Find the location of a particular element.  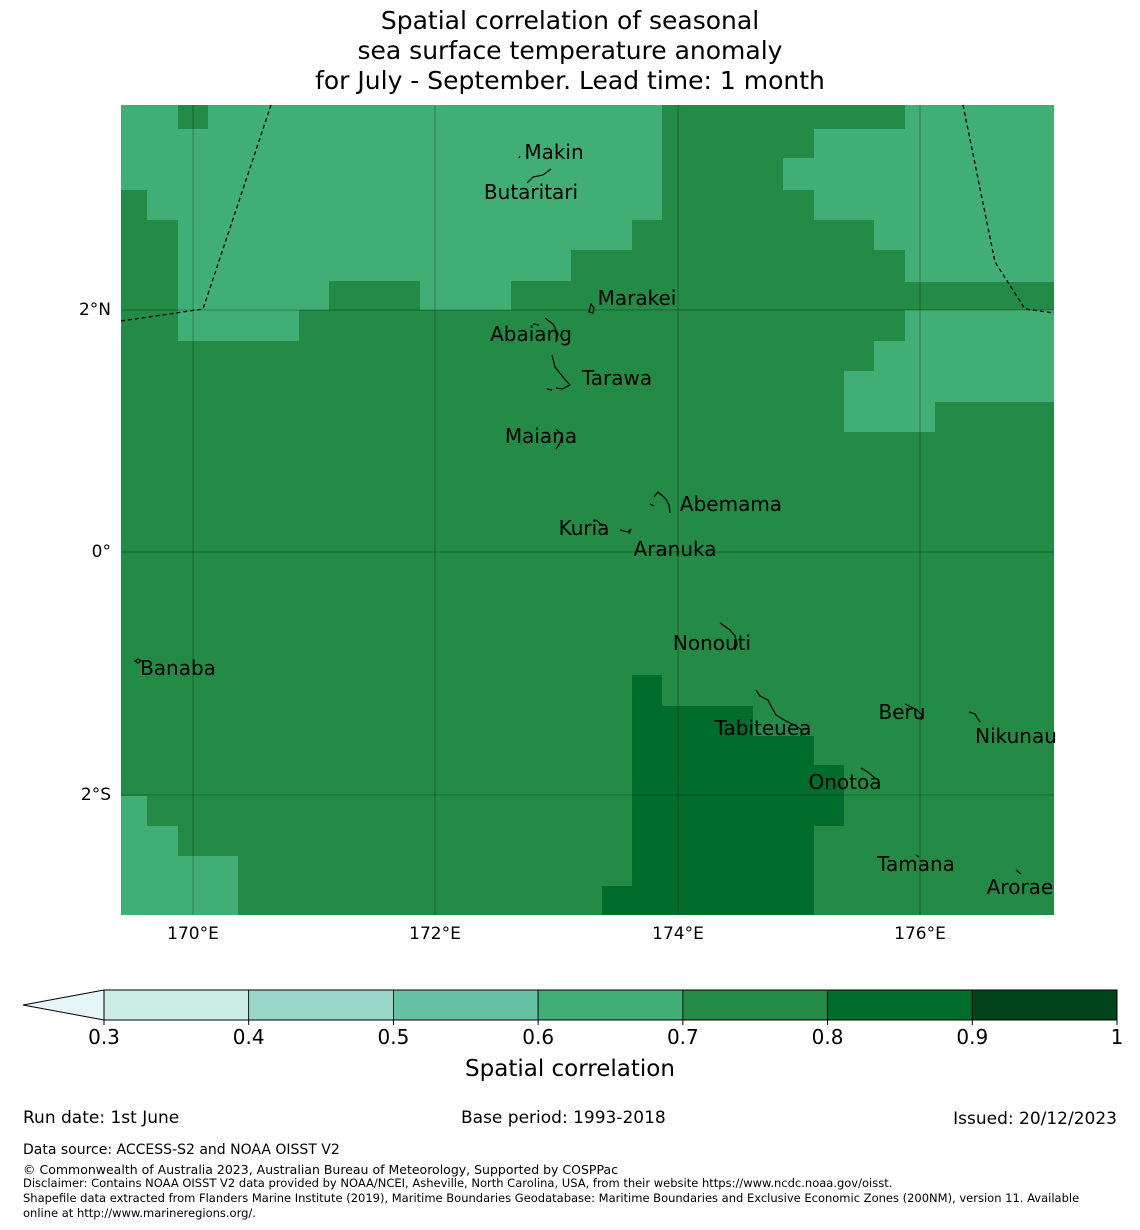

island-label: Abaiang is located at coordinates (531, 334).